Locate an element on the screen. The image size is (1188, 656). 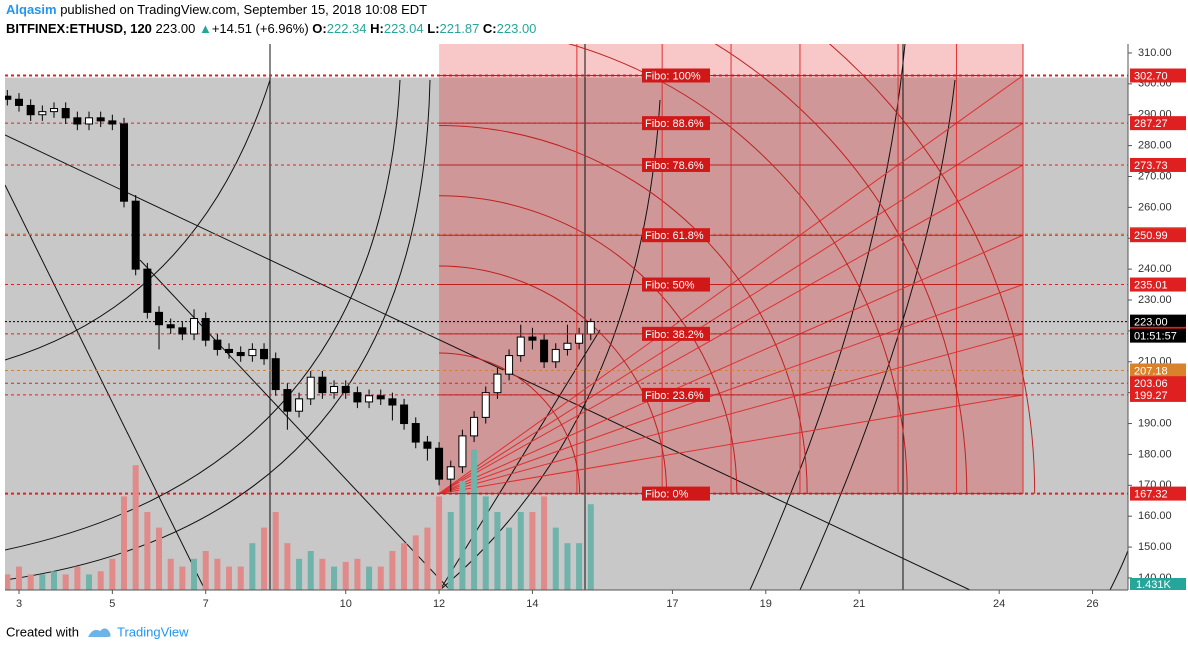
x-tick-label: 14 is located at coordinates (532, 604).